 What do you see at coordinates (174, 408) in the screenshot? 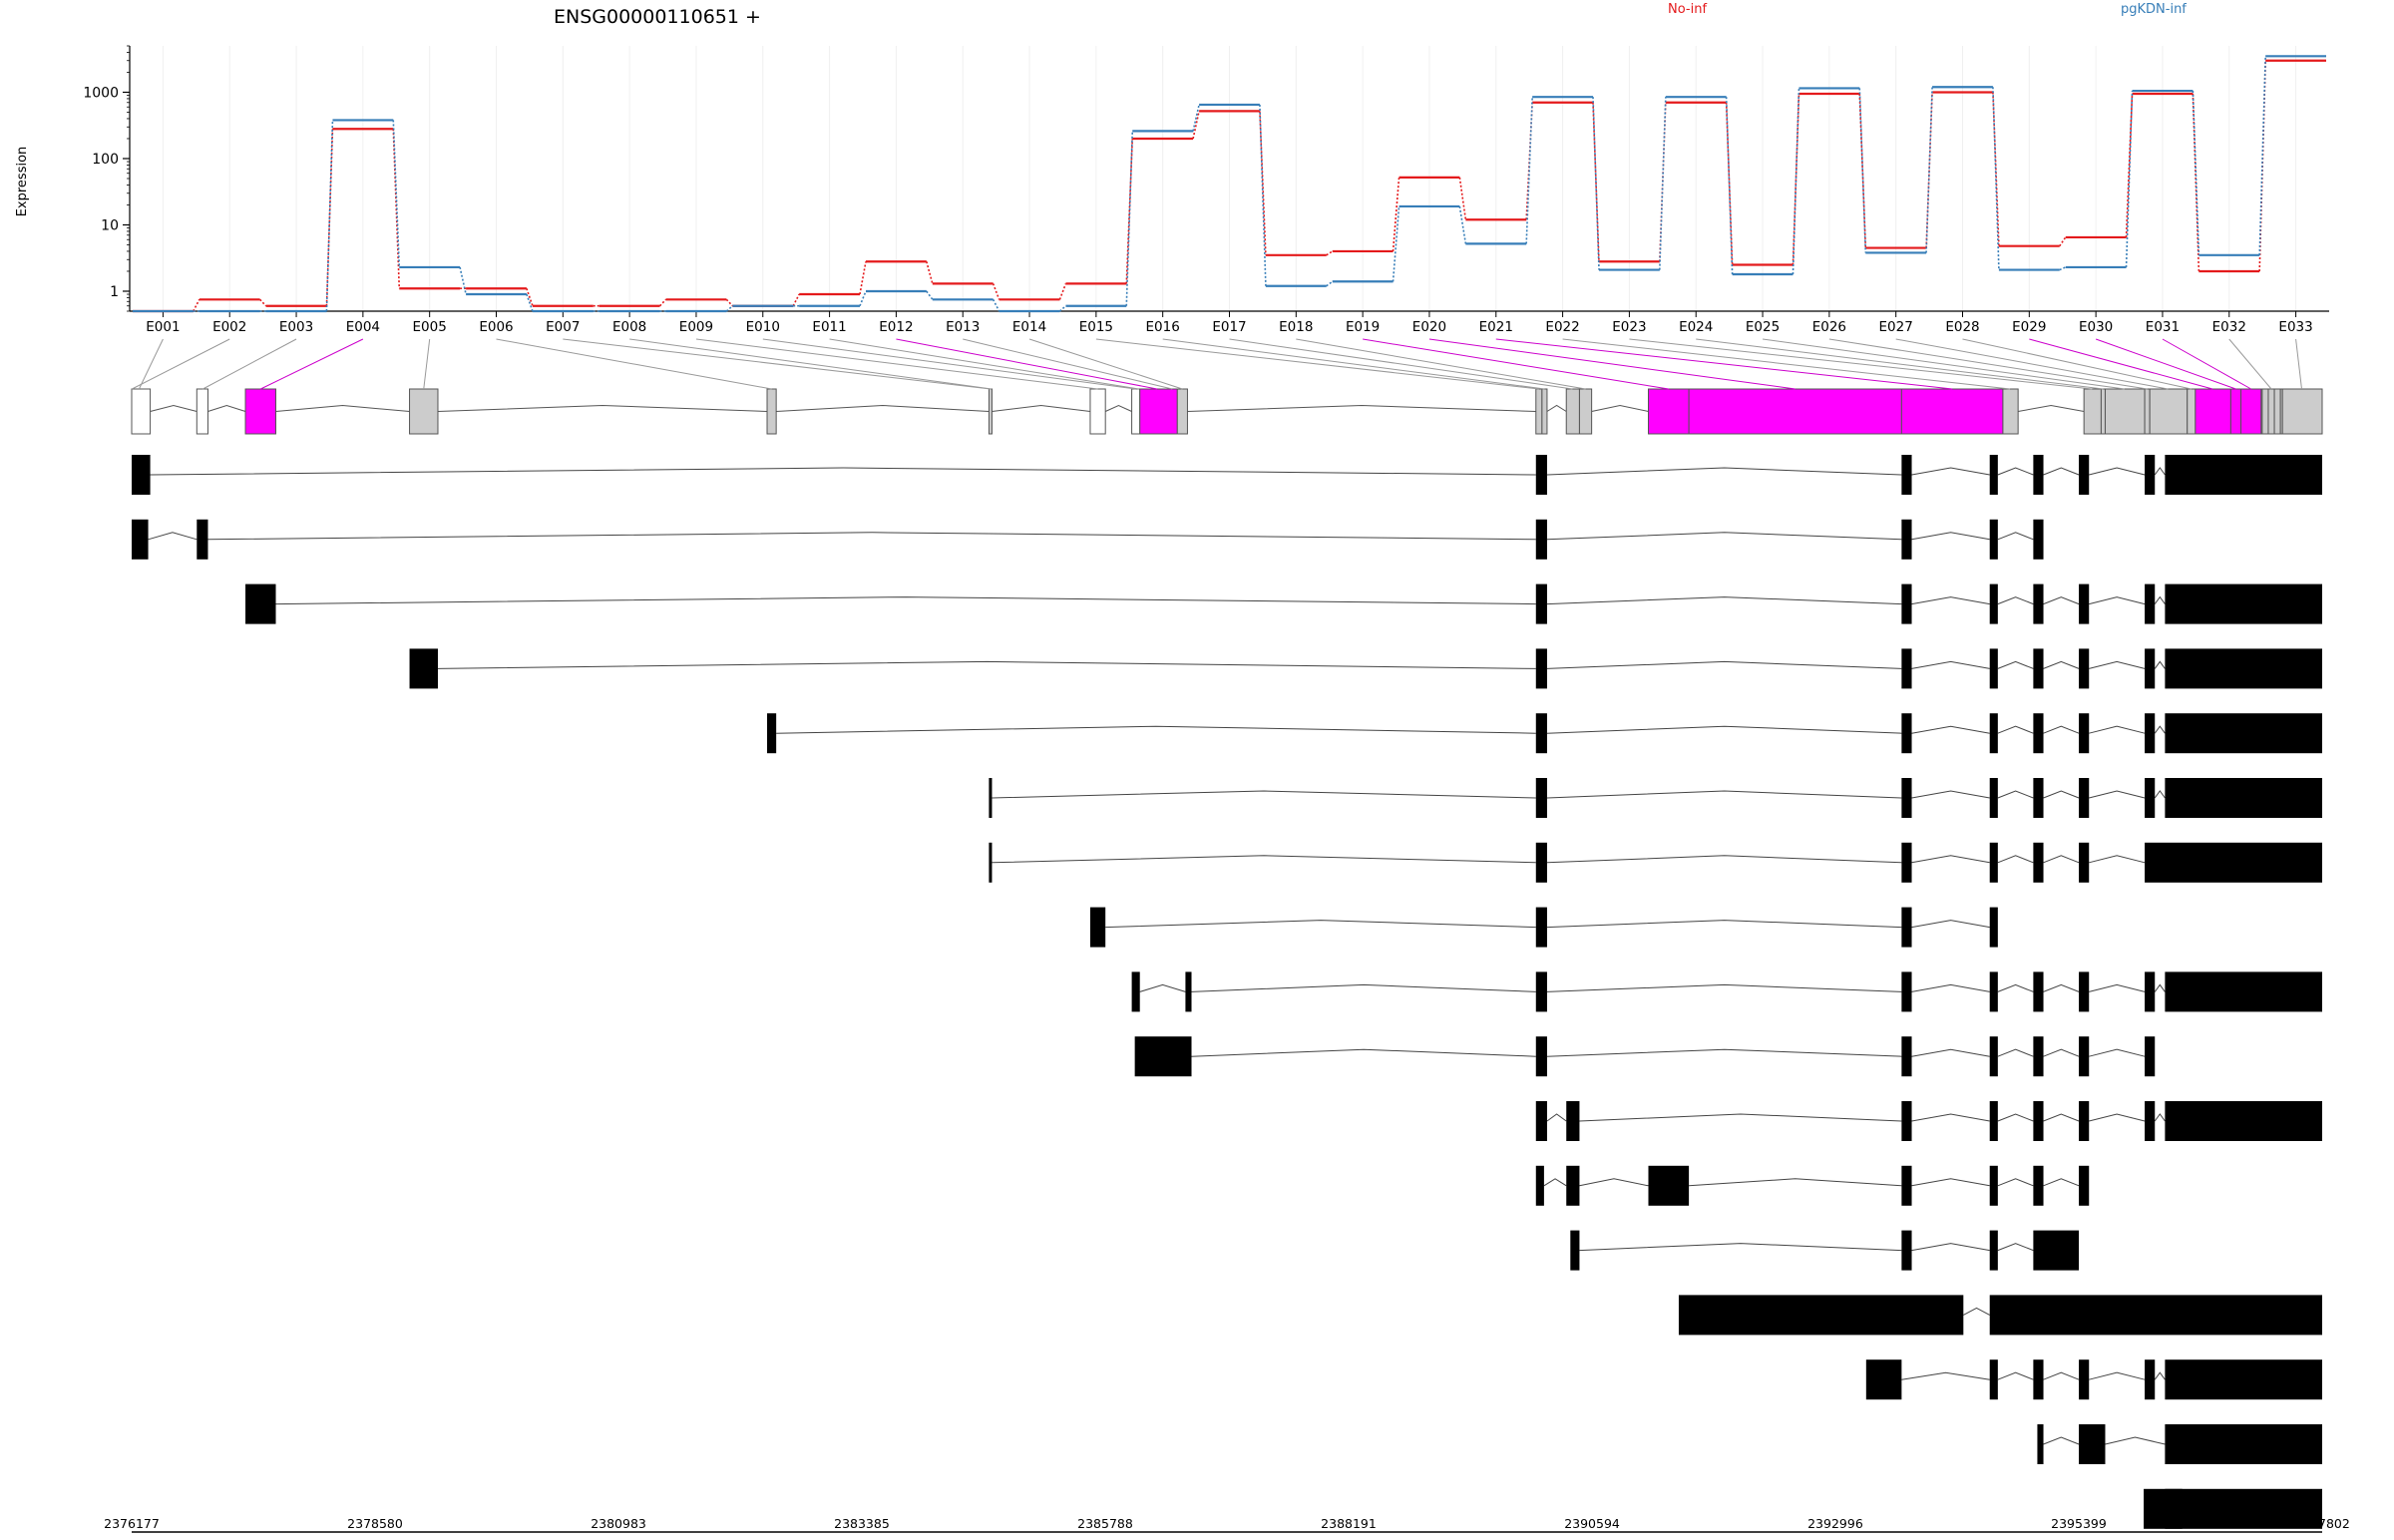
I see `exon-map-intron` at bounding box center [174, 408].